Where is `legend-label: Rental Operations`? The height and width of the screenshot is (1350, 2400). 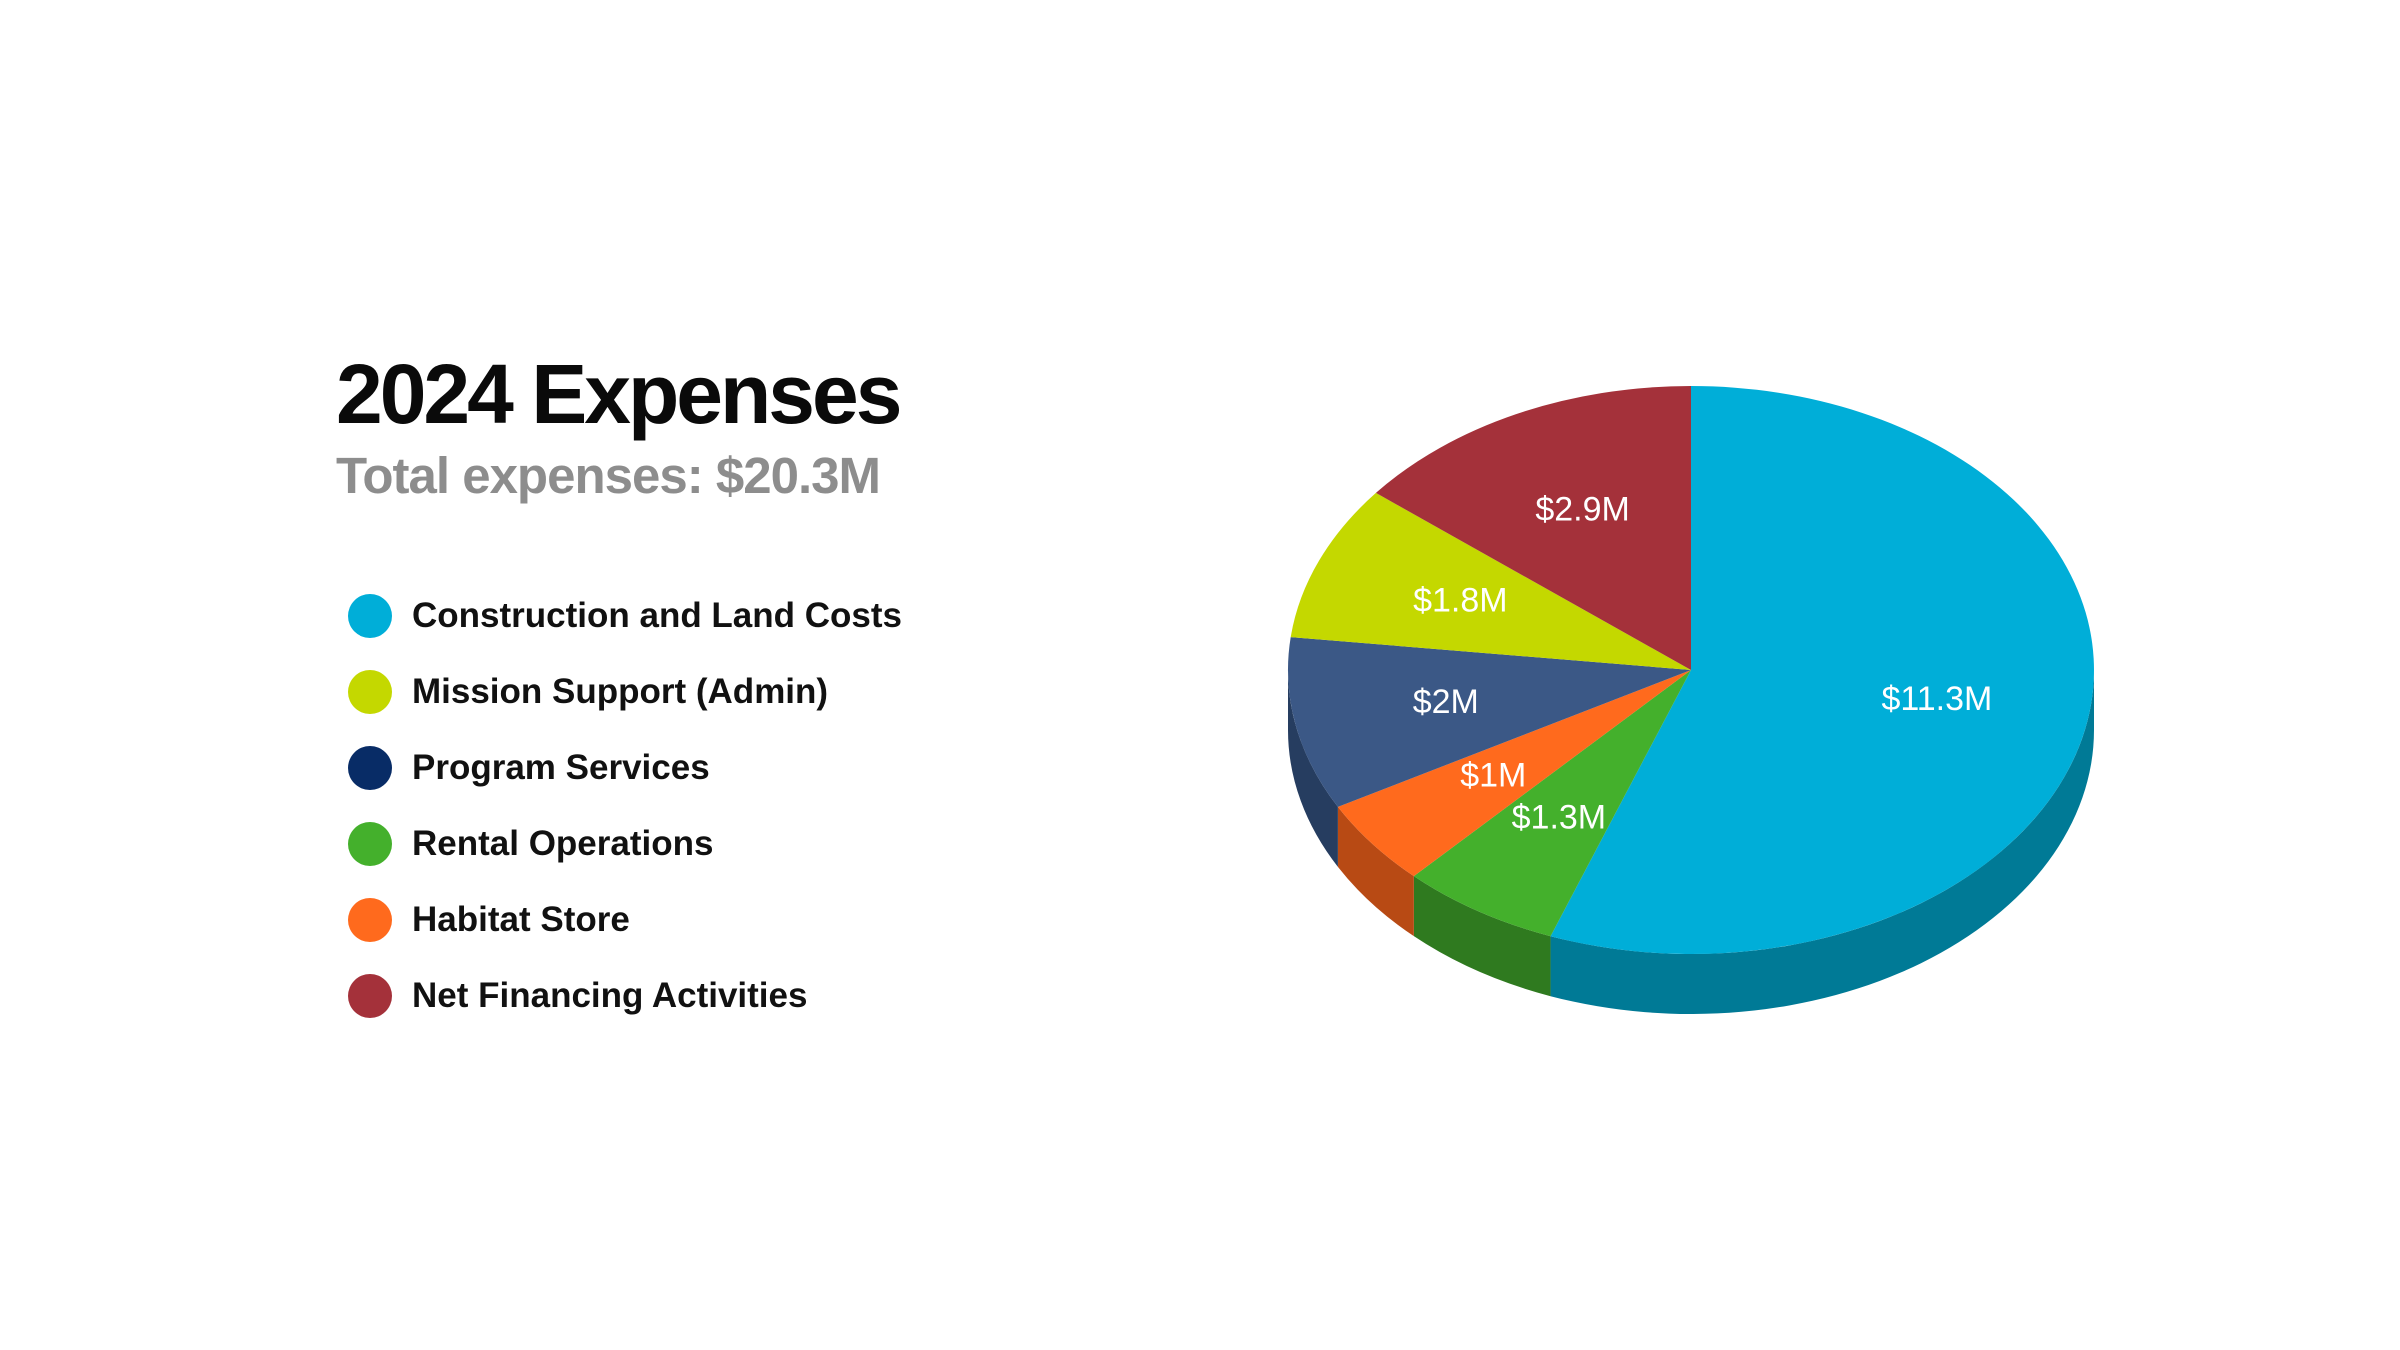
legend-label: Rental Operations is located at coordinates (563, 843).